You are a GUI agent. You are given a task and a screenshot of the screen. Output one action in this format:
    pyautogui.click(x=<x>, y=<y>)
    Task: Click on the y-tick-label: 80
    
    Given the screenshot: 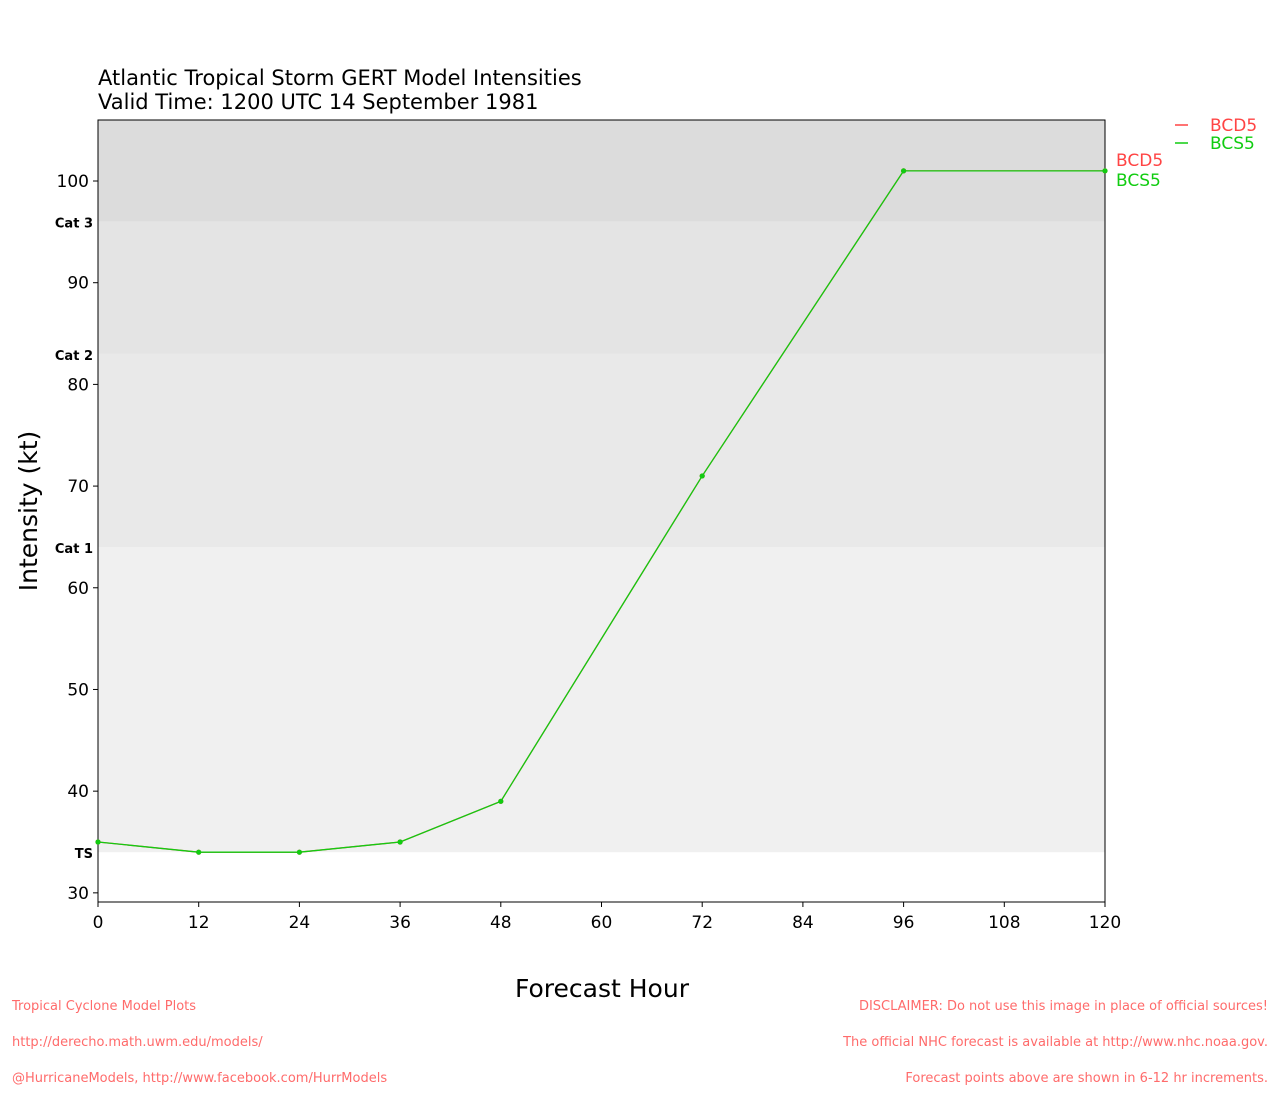 What is the action you would take?
    pyautogui.click(x=78, y=385)
    